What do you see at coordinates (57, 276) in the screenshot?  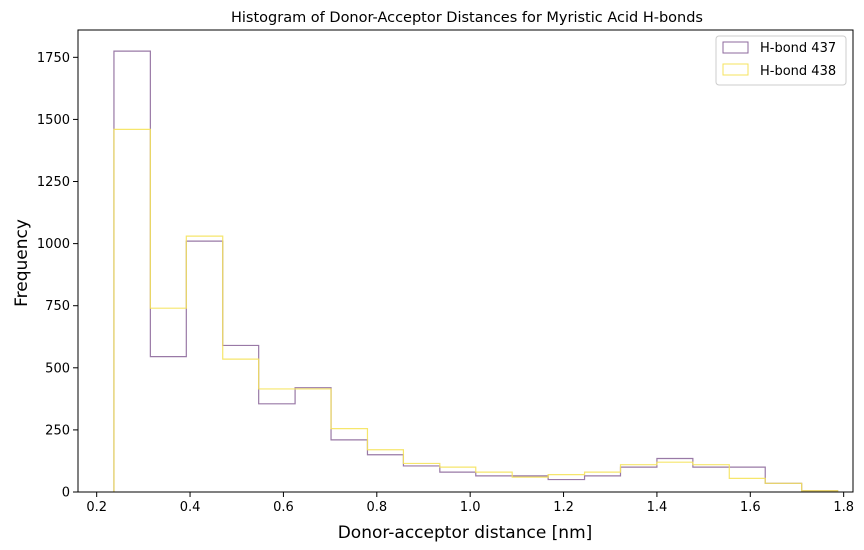 I see `y-axis-ticks: 0 250 500 750 1000 1250 1500 1750` at bounding box center [57, 276].